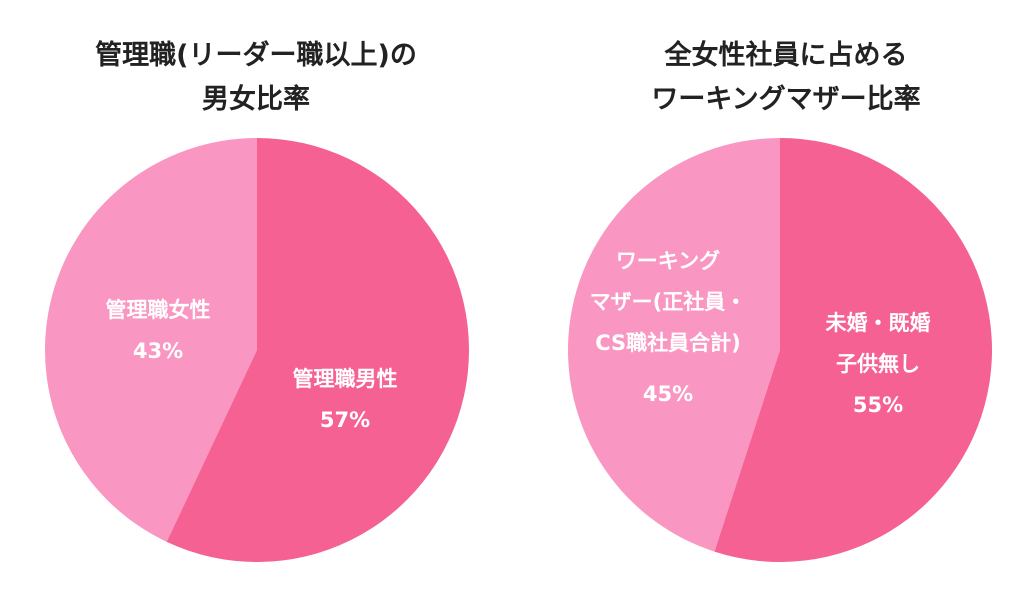  Describe the element at coordinates (345, 379) in the screenshot. I see `chart-1-slice-2-label-line-1: 管理職男性` at that location.